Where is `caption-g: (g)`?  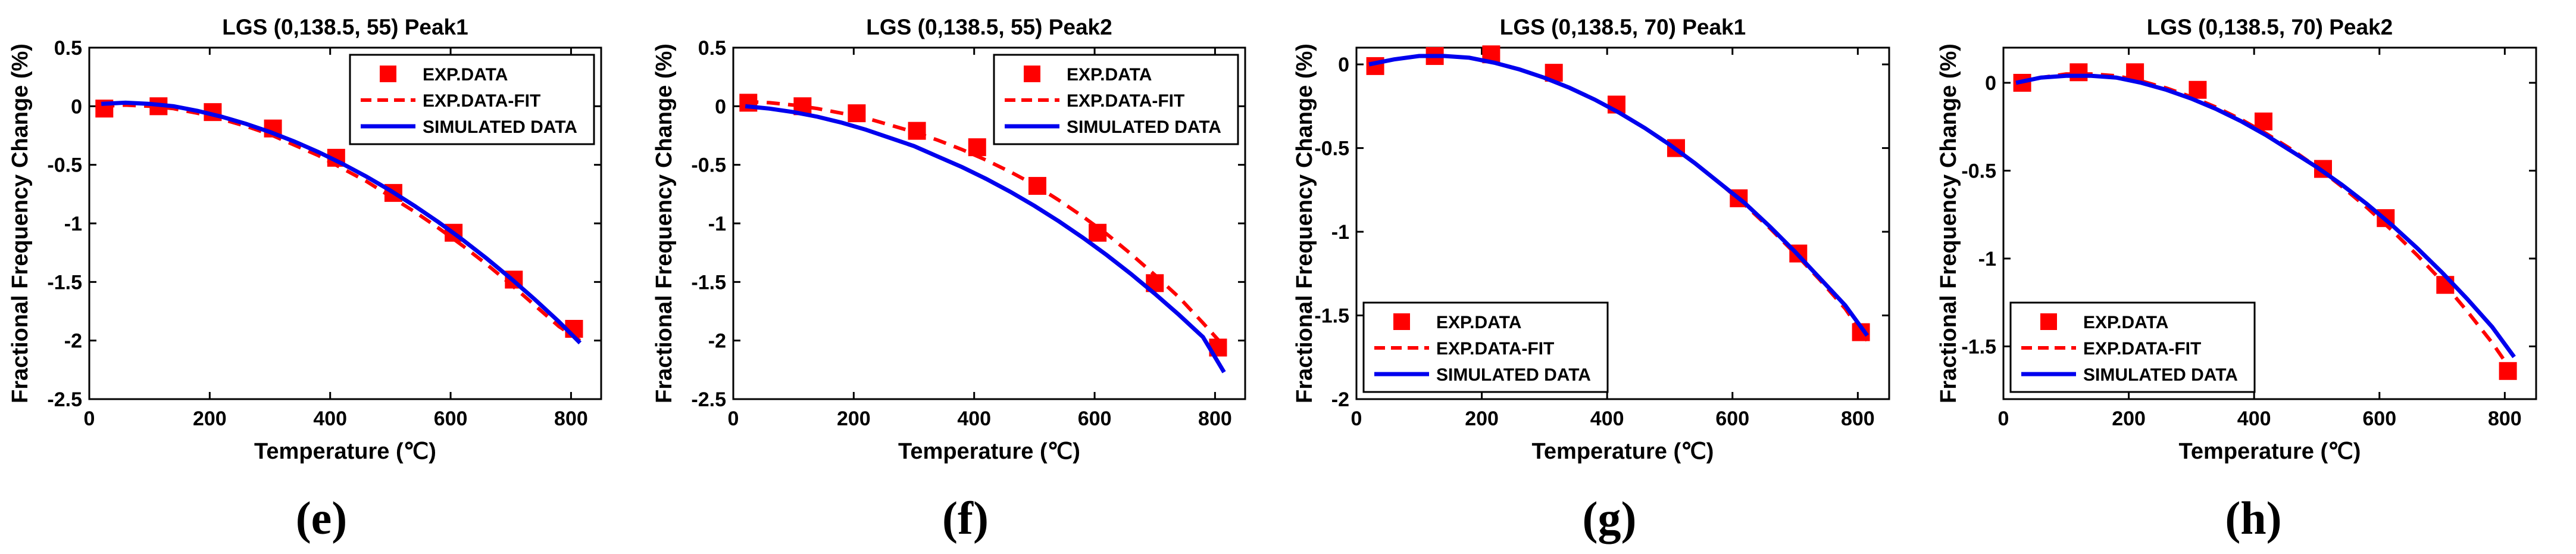 caption-g: (g) is located at coordinates (1609, 518).